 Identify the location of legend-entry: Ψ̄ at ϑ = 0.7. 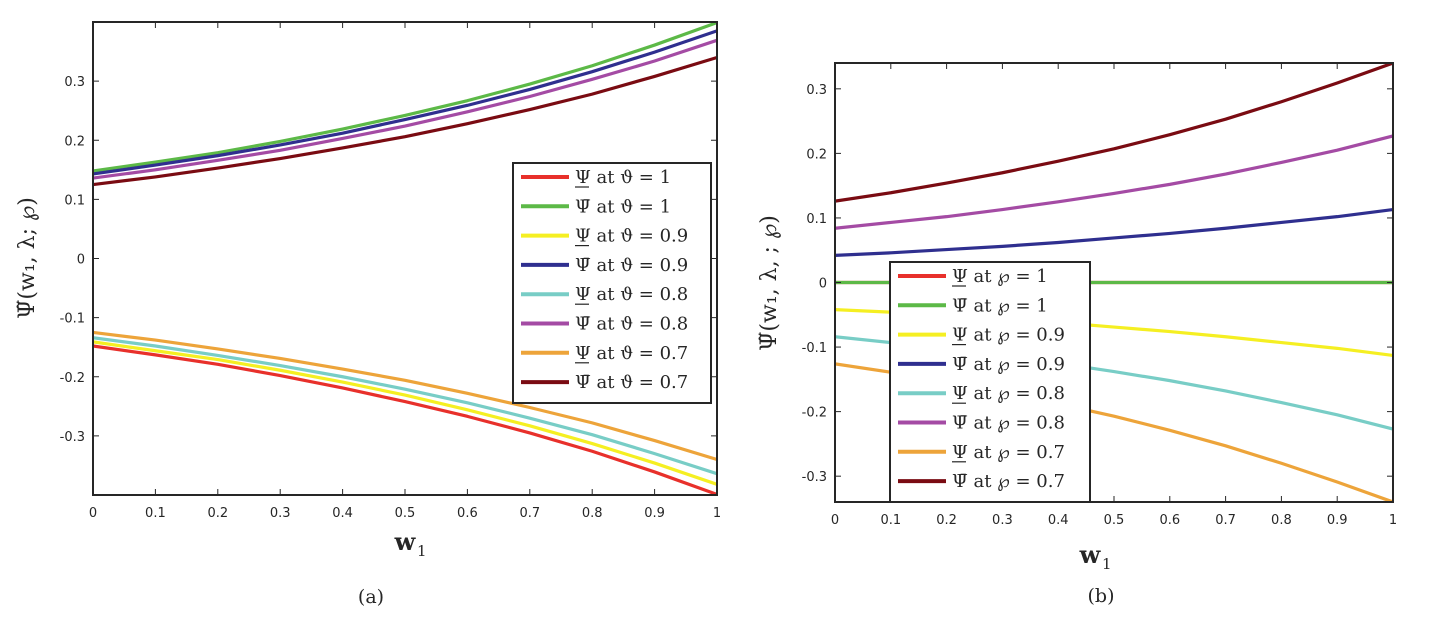
(604, 382).